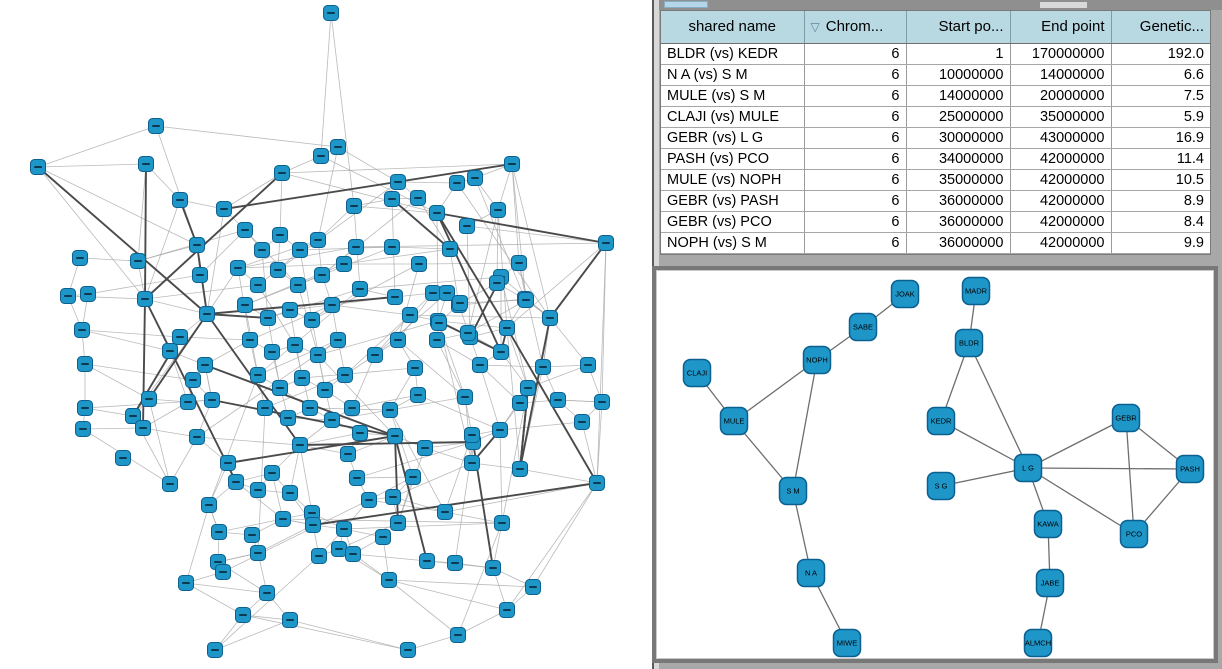  What do you see at coordinates (941, 486) in the screenshot?
I see `network-node-sg: S G` at bounding box center [941, 486].